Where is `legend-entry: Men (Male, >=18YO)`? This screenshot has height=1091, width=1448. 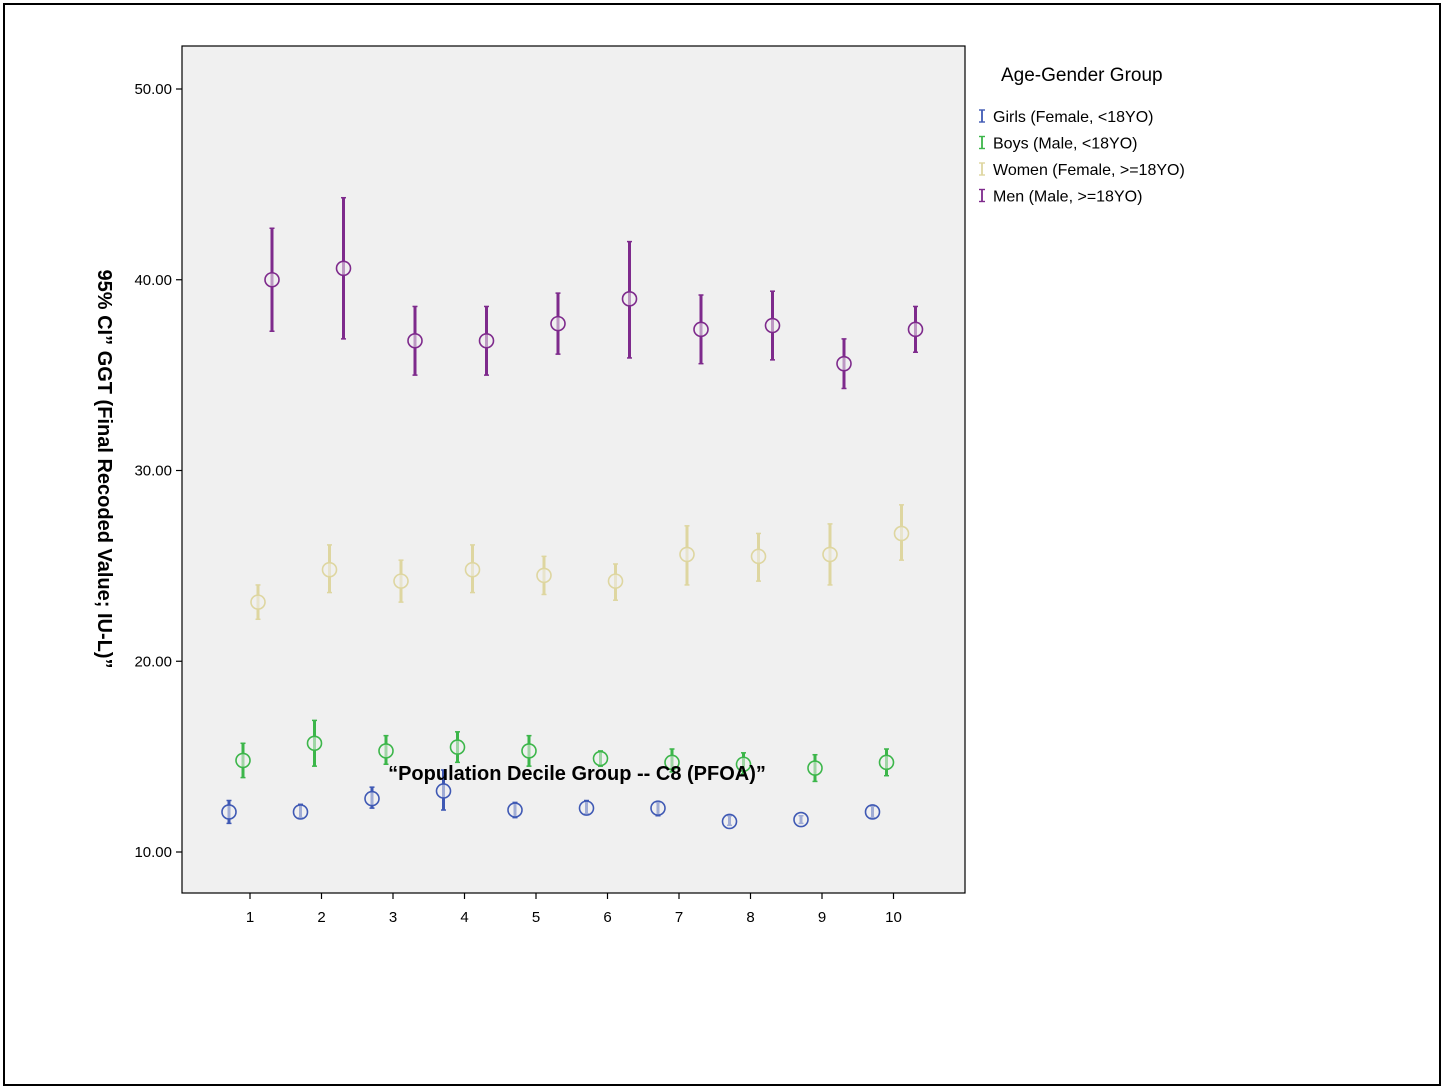 legend-entry: Men (Male, >=18YO) is located at coordinates (1060, 197).